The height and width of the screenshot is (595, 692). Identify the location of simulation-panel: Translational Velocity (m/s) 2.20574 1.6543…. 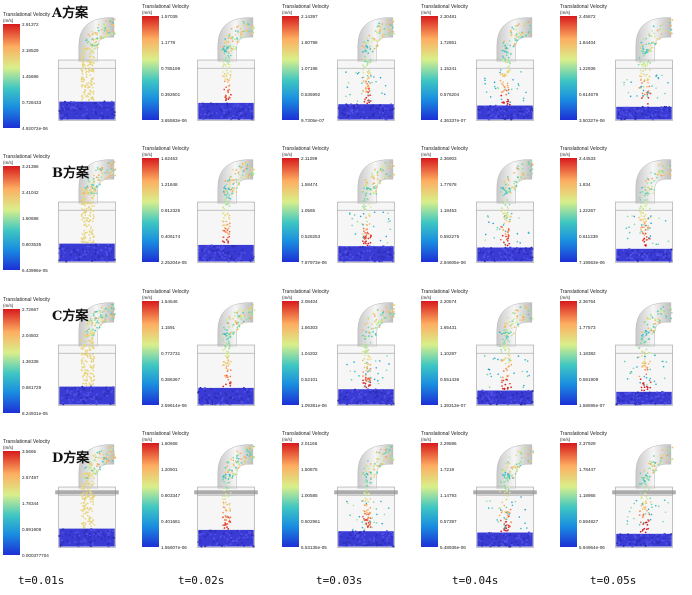
(487, 354).